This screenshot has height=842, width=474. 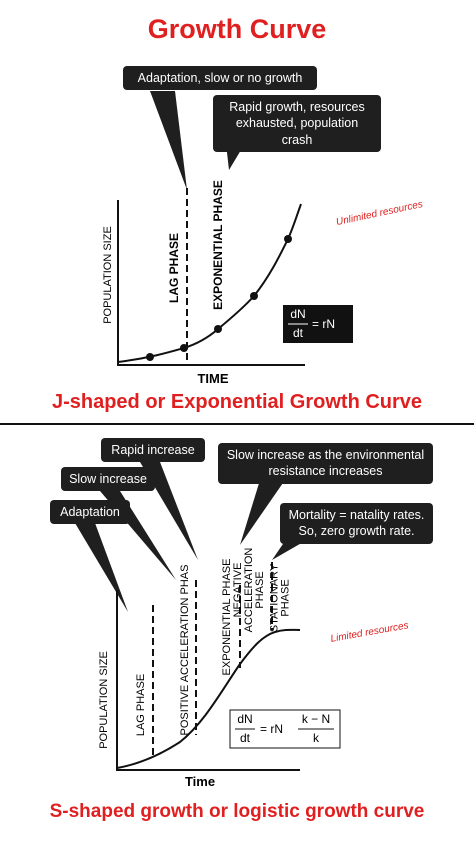 I want to click on phase-label: ACCELERATION, so click(x=249, y=590).